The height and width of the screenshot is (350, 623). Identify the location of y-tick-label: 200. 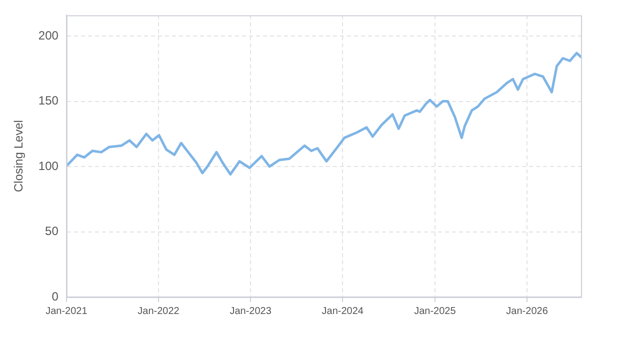
(48, 35).